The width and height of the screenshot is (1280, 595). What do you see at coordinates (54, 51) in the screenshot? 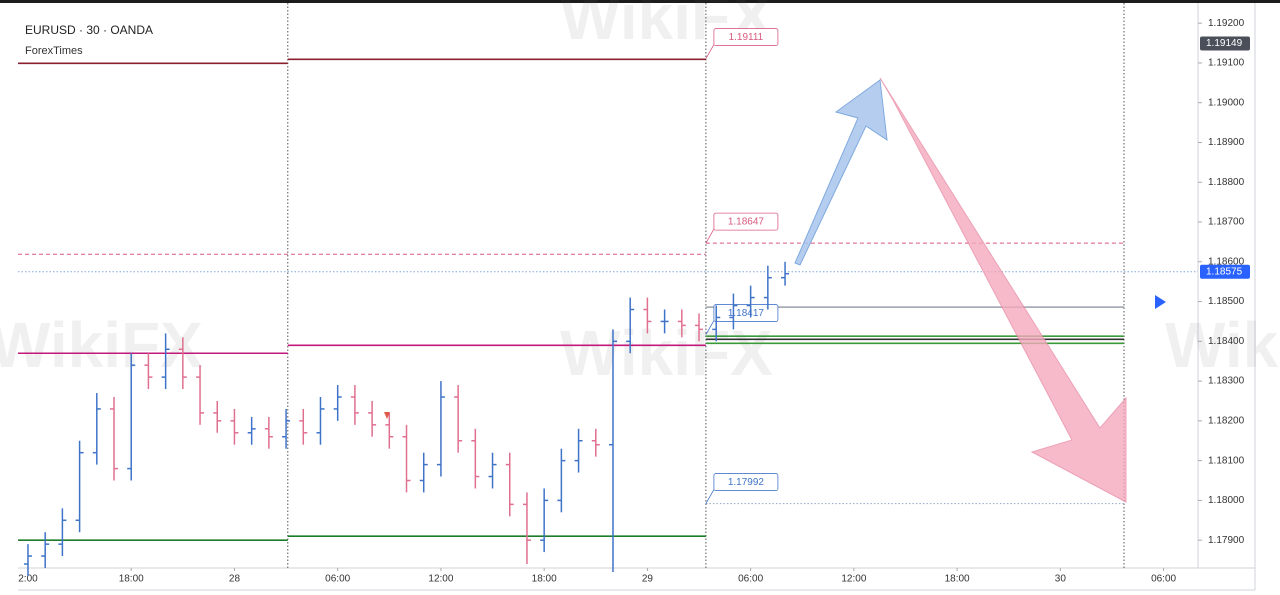
I see `chart-subtitle: ForexTimes` at bounding box center [54, 51].